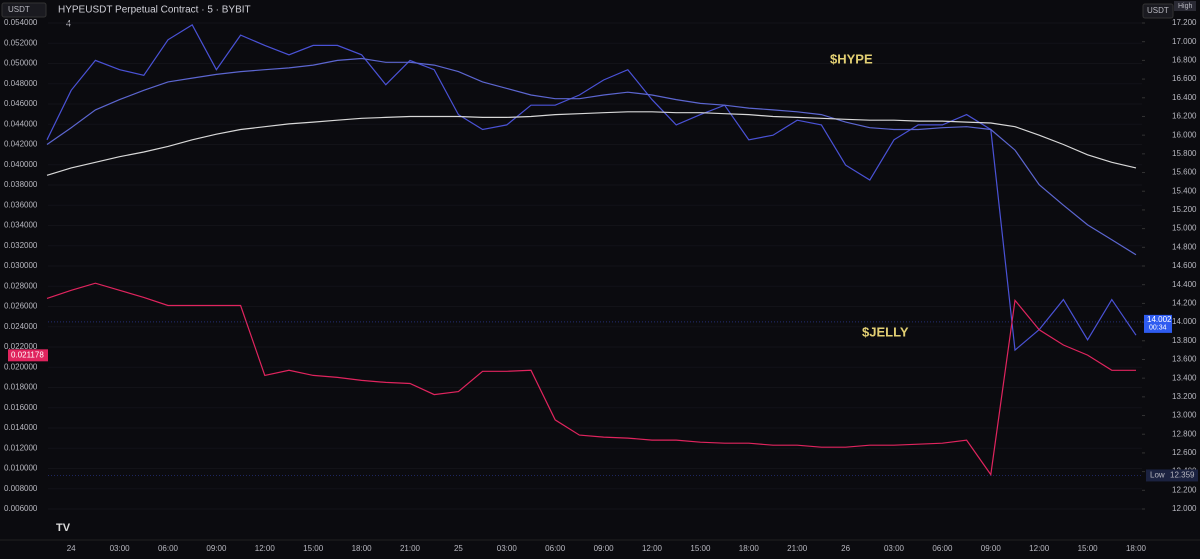  What do you see at coordinates (21, 164) in the screenshot?
I see `y-tick-label: 0.040000` at bounding box center [21, 164].